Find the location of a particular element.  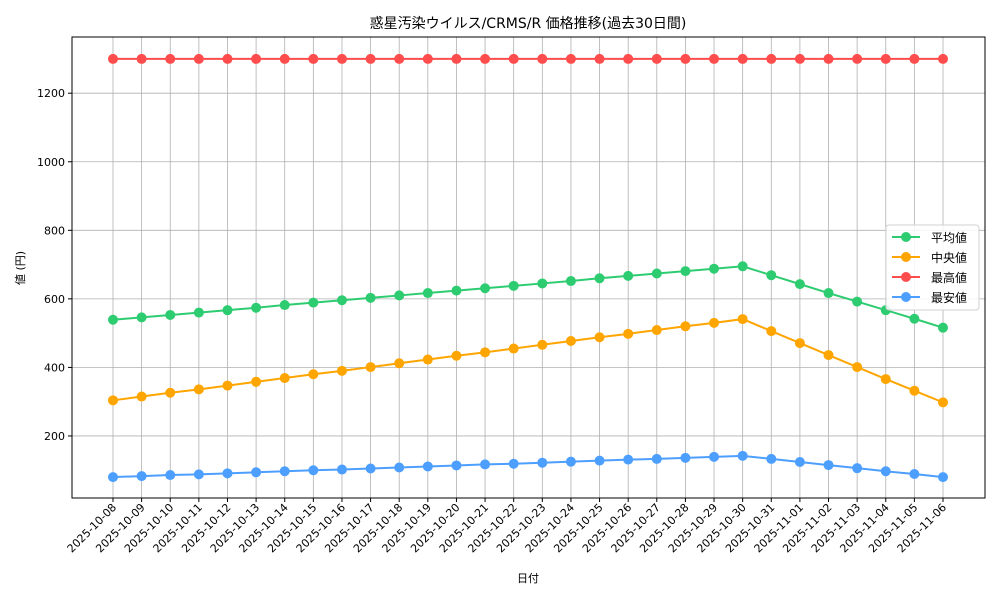

legend-item: 最高値 is located at coordinates (929, 277).